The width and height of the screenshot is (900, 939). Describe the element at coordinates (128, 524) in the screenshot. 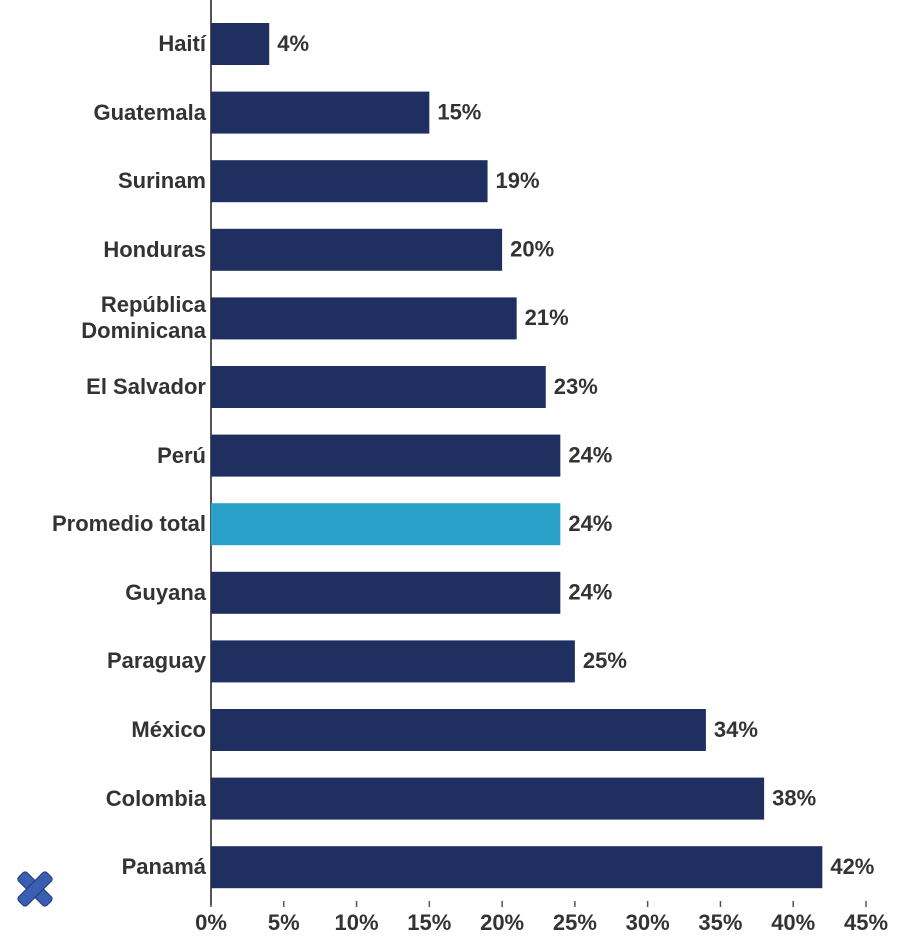

I see `category-label: Promedio total` at that location.